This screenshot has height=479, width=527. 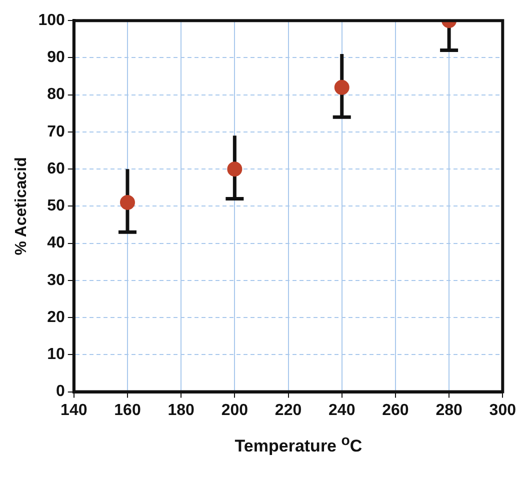 What do you see at coordinates (342, 410) in the screenshot?
I see `x-tick-label: 240` at bounding box center [342, 410].